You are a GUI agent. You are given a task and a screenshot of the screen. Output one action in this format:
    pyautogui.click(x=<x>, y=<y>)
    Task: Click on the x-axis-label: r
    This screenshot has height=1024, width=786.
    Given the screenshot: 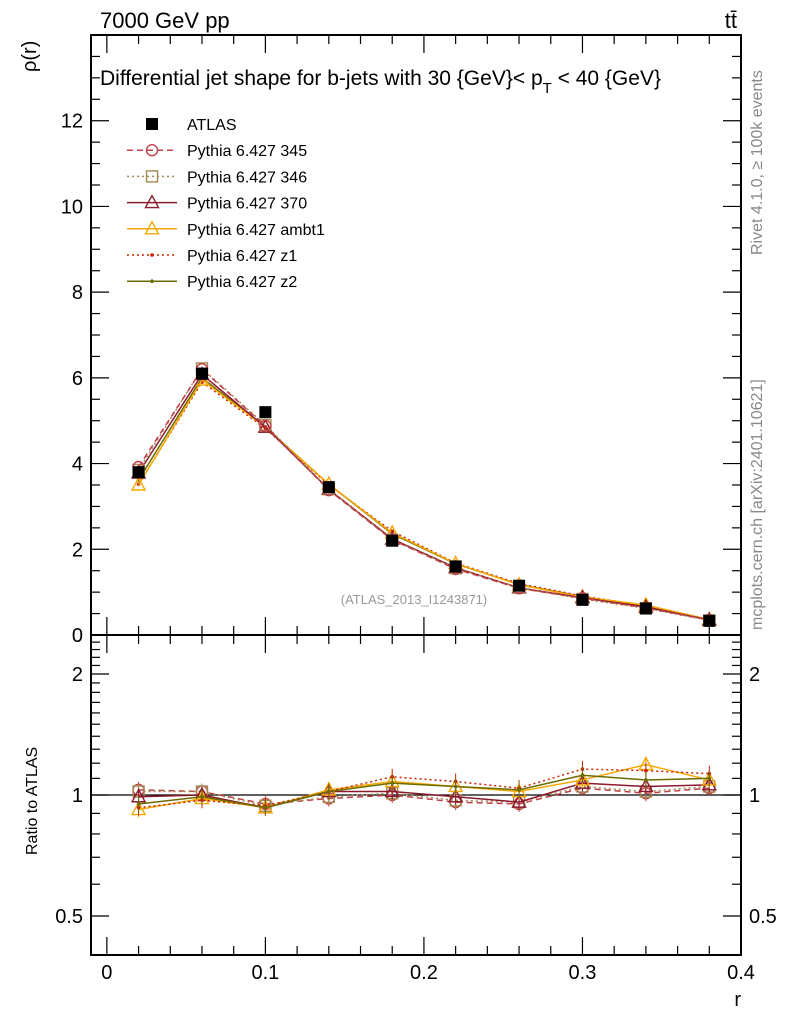 What is the action you would take?
    pyautogui.click(x=737, y=1000)
    